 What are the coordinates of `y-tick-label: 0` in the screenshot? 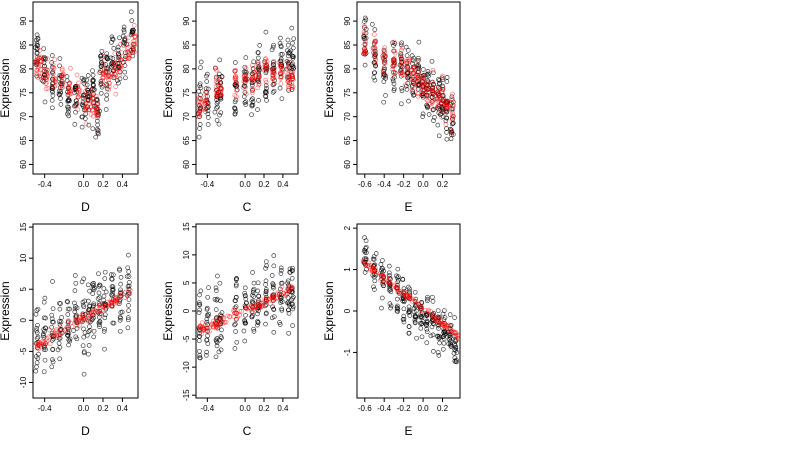 It's located at (186, 310).